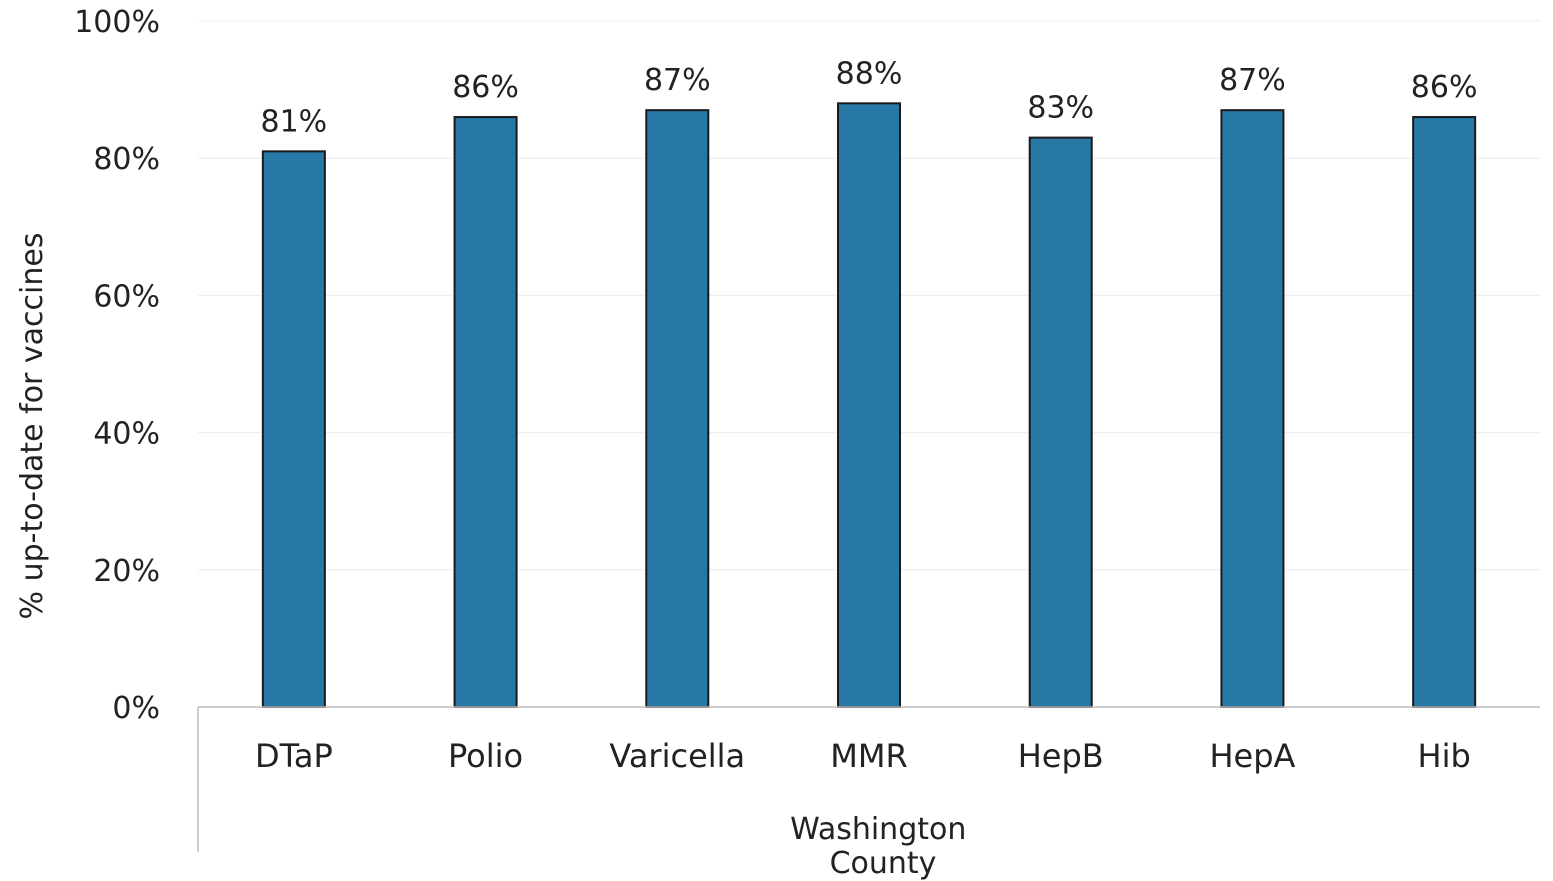 The image size is (1553, 881). What do you see at coordinates (883, 863) in the screenshot?
I see `x-axis-title-line-2: County` at bounding box center [883, 863].